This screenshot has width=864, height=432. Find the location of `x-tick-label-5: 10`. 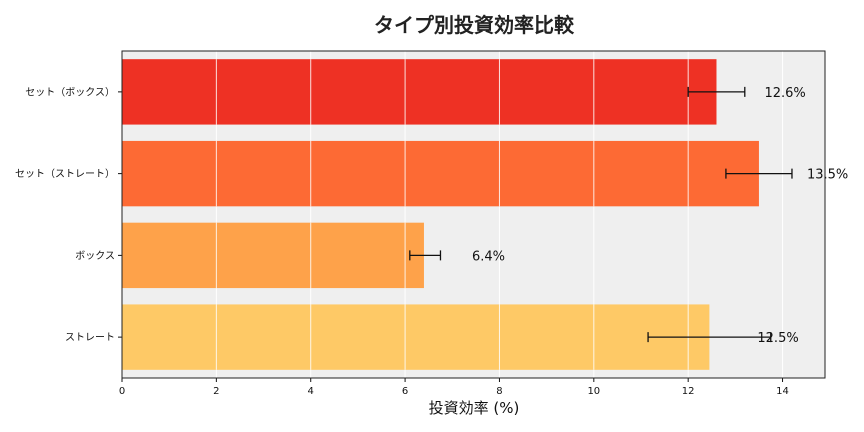

x-tick-label-5: 10 is located at coordinates (593, 391).